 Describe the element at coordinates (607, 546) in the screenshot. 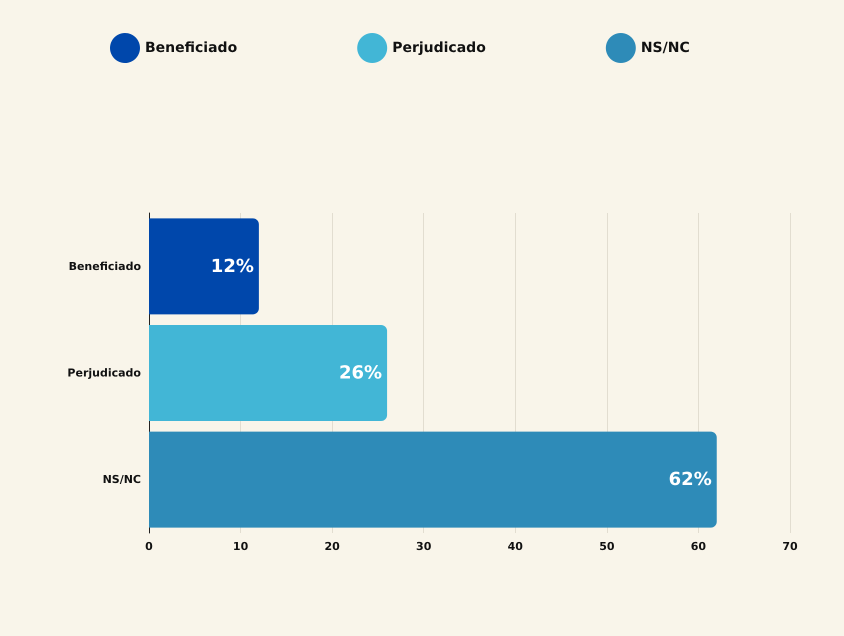

I see `x-tick-label: 50` at that location.